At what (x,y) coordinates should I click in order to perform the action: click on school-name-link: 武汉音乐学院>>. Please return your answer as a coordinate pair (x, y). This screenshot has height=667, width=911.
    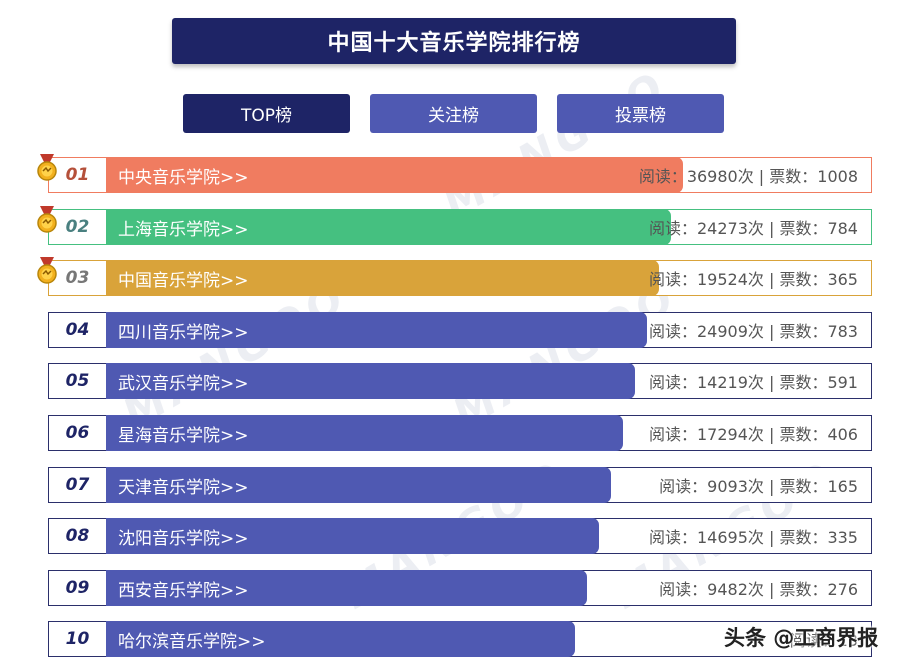
    Looking at the image, I should click on (183, 383).